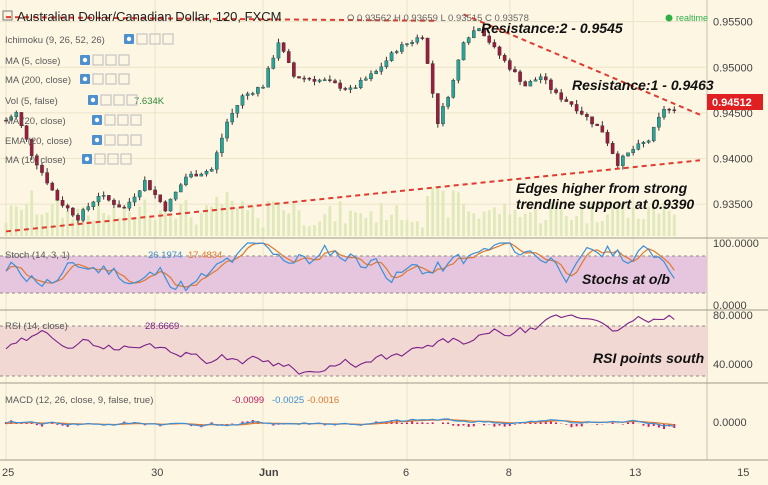 The width and height of the screenshot is (768, 485). What do you see at coordinates (438, 18) in the screenshot?
I see `ohlc-readout: O 0.93562 H 0.93659 L 0.93515 C 0.93578` at bounding box center [438, 18].